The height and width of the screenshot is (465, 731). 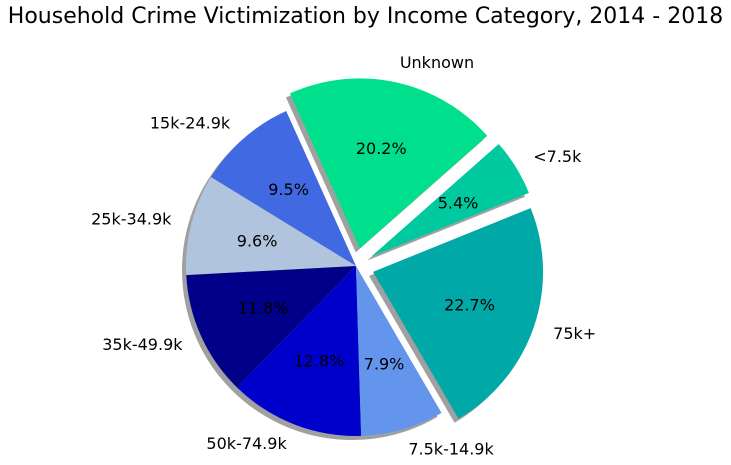 I want to click on pie-slice-25k-34-9k, so click(x=271, y=226).